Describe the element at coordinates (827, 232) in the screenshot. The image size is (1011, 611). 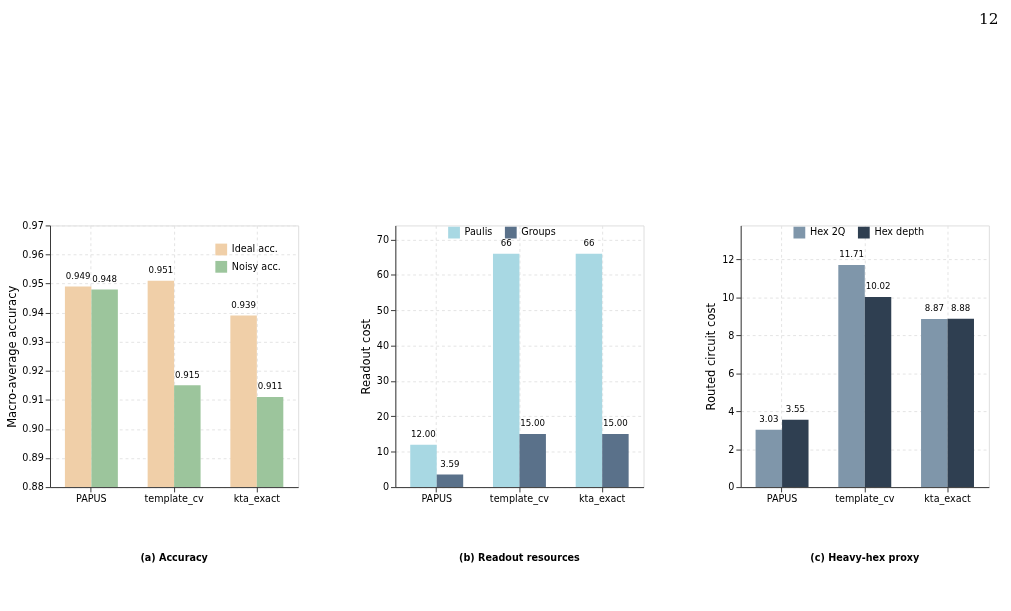
I see `legend-label: Hex 2Q` at that location.